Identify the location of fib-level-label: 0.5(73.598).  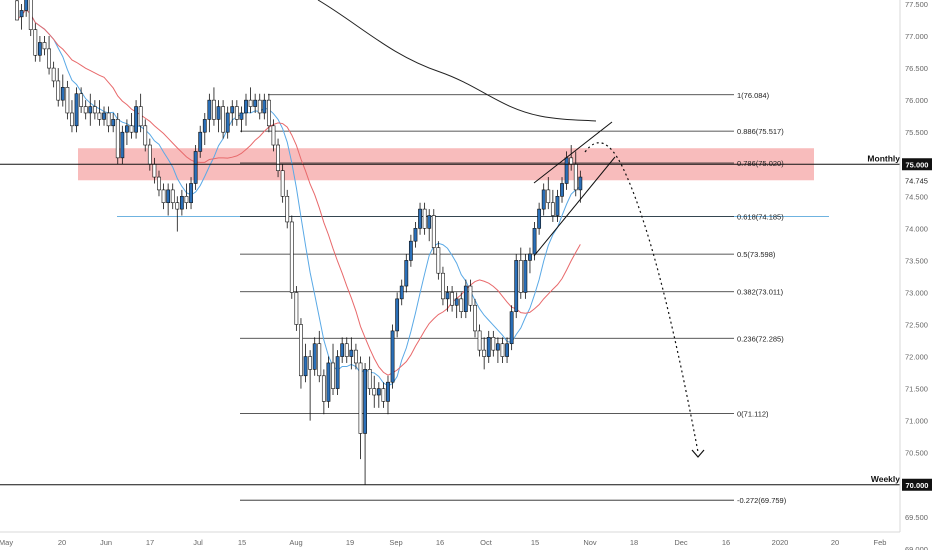
(756, 254).